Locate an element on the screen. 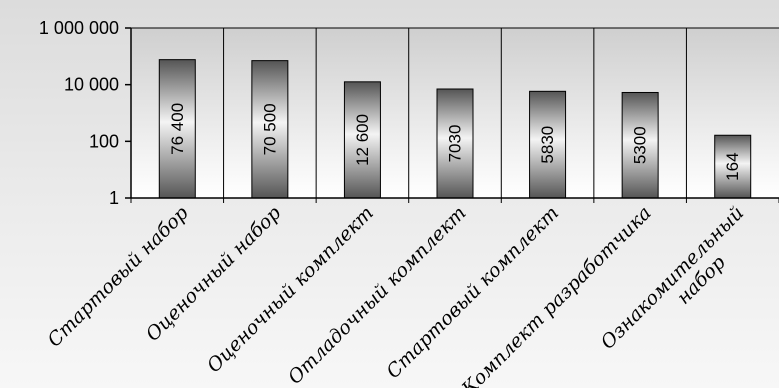 The image size is (779, 388). bar-data-label: 12 600 is located at coordinates (362, 140).